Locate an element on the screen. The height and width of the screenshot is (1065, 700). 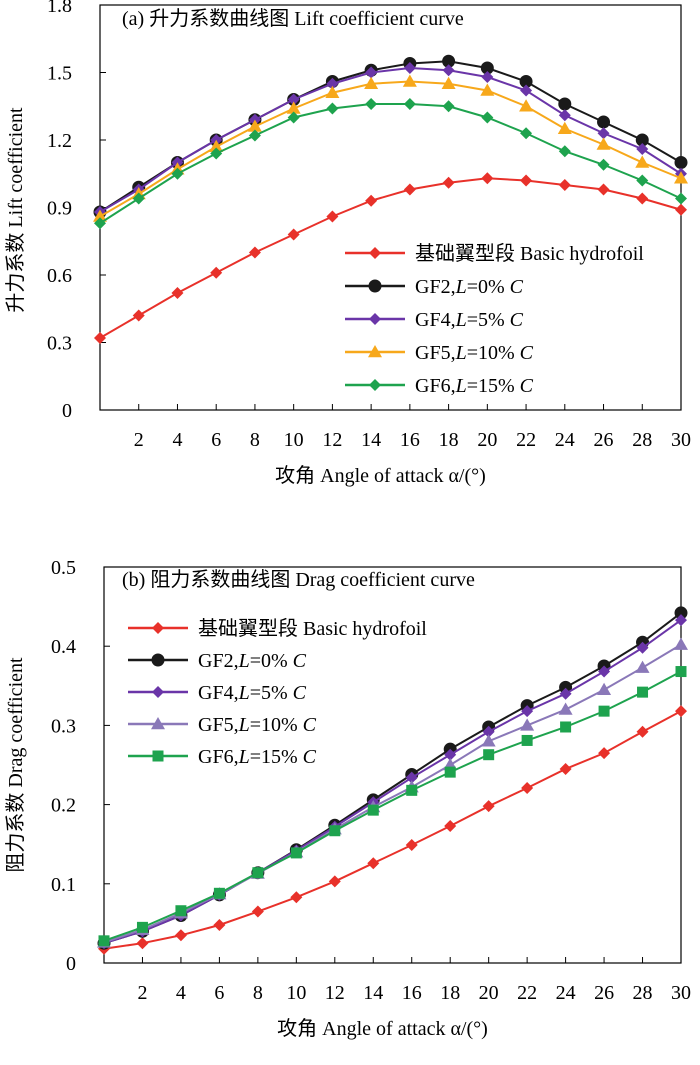
y-tick-label: 0.3 is located at coordinates (59, 344).